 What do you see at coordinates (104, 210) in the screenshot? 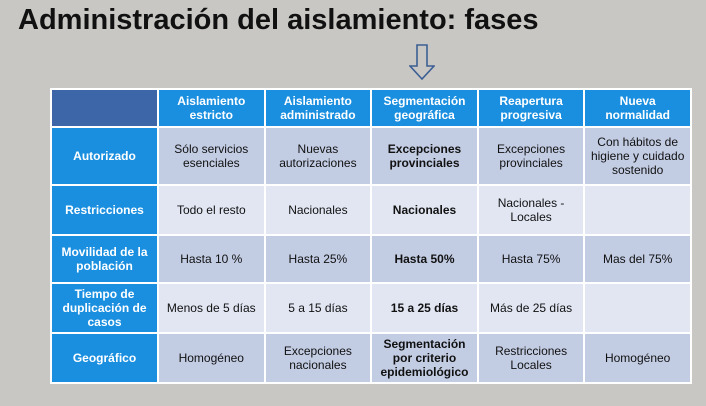
I see `row-header: Restricciones` at bounding box center [104, 210].